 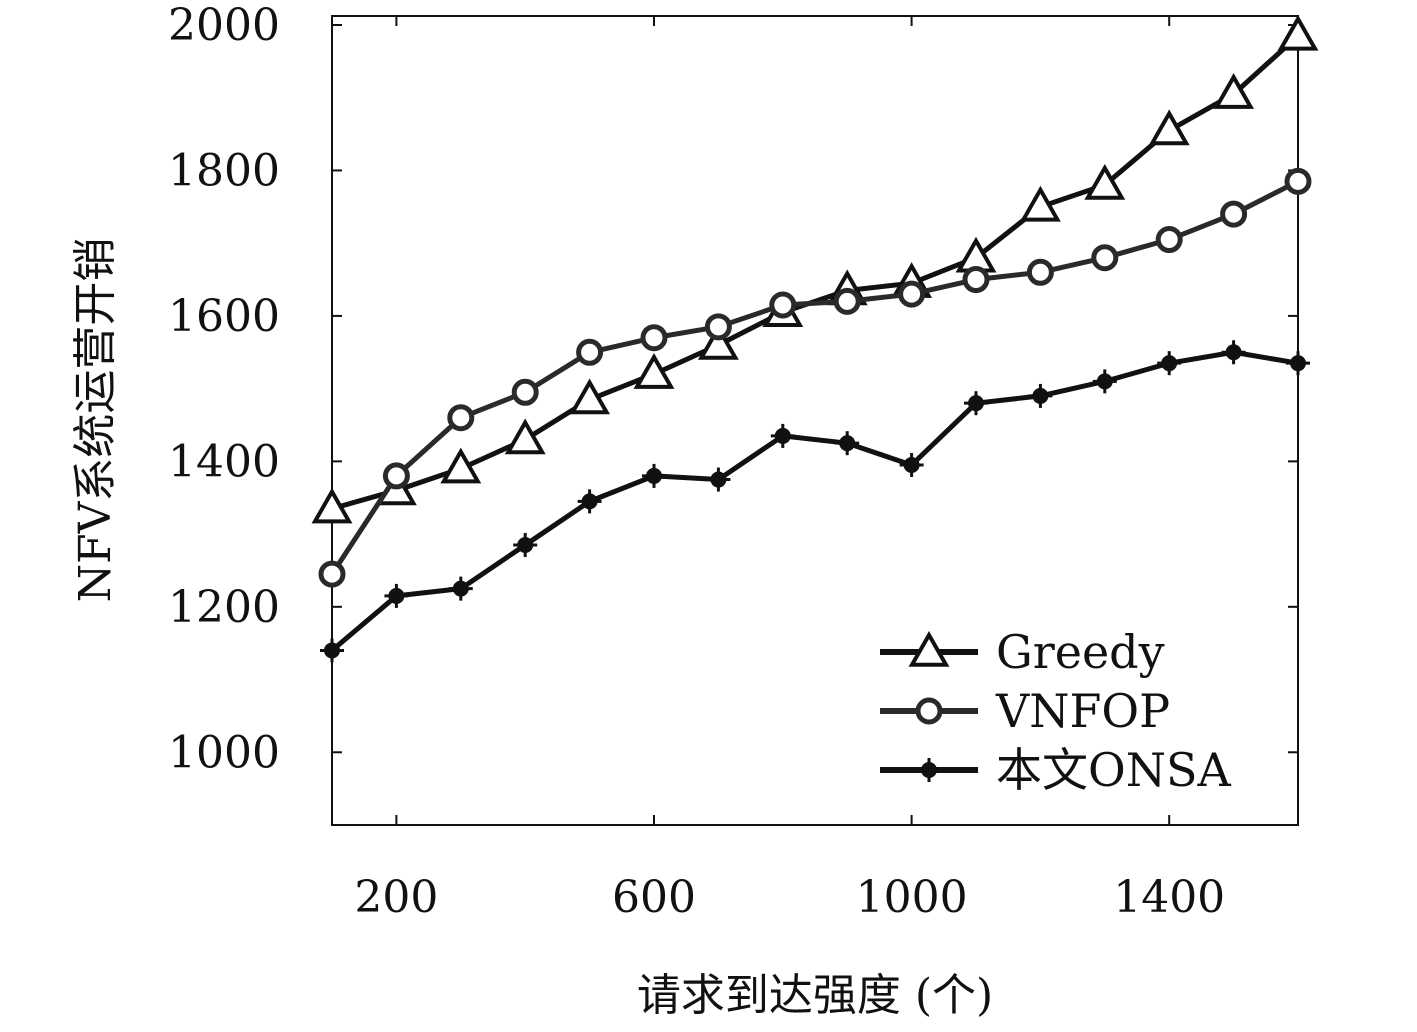 What do you see at coordinates (1113, 770) in the screenshot?
I see `legend-label: 本文ONSA` at bounding box center [1113, 770].